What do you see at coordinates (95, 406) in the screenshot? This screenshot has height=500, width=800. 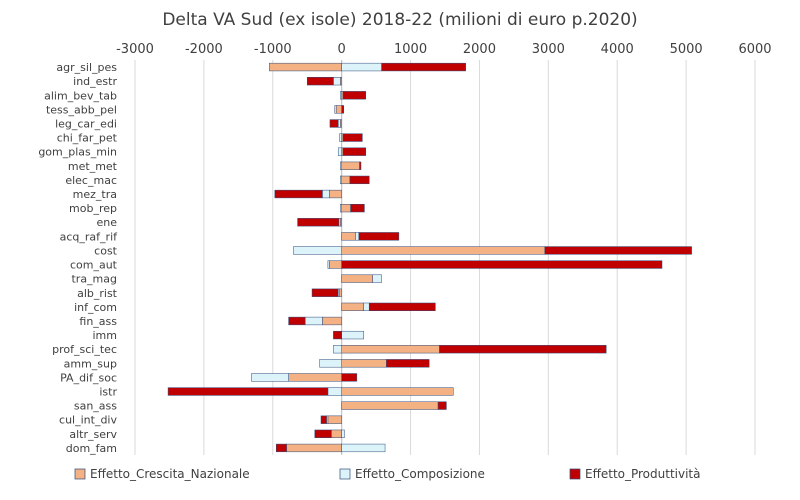 I see `y-category-label: san_ass` at bounding box center [95, 406].